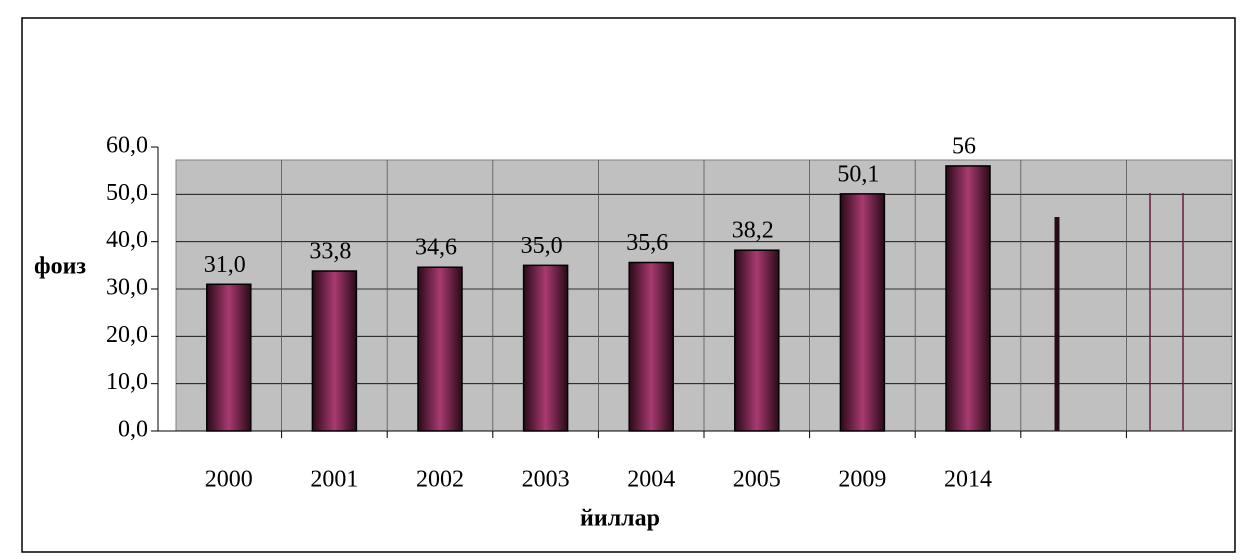  What do you see at coordinates (127, 193) in the screenshot?
I see `y-tick-label: 50,0` at bounding box center [127, 193].